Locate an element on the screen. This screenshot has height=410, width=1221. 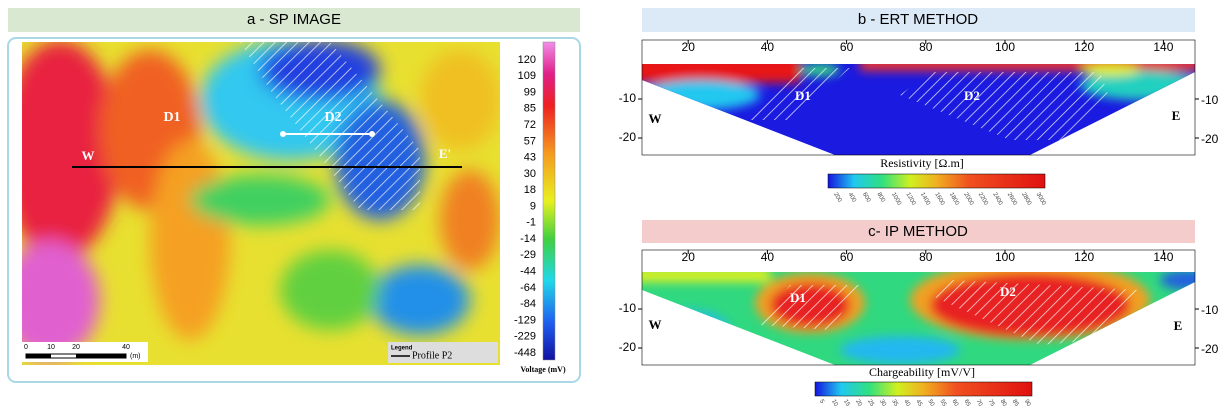
colorbar-tick-label: -1 is located at coordinates (531, 223).